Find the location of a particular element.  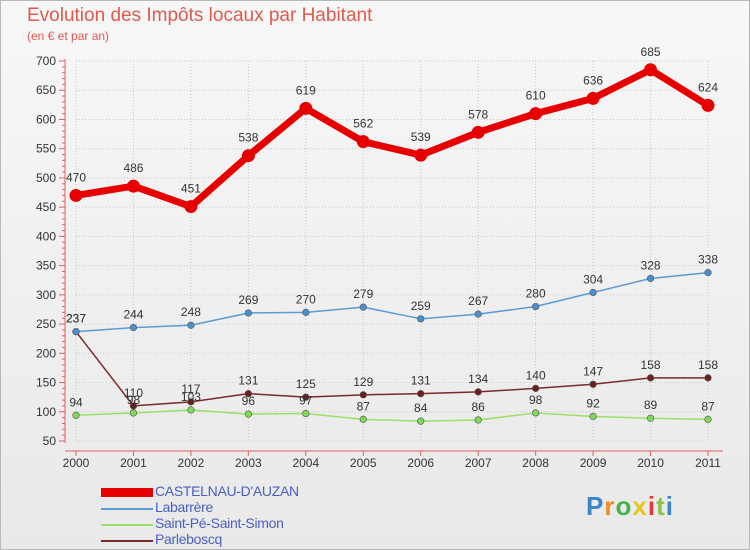

data-label-1: 280 is located at coordinates (536, 294).